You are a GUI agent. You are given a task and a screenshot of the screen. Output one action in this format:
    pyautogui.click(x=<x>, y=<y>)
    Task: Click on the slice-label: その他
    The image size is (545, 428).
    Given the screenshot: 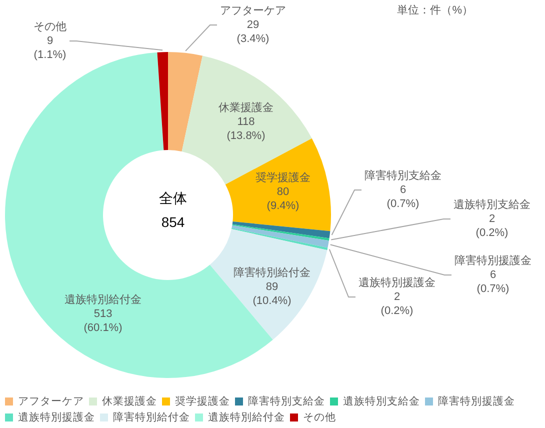 What is the action you would take?
    pyautogui.click(x=50, y=27)
    